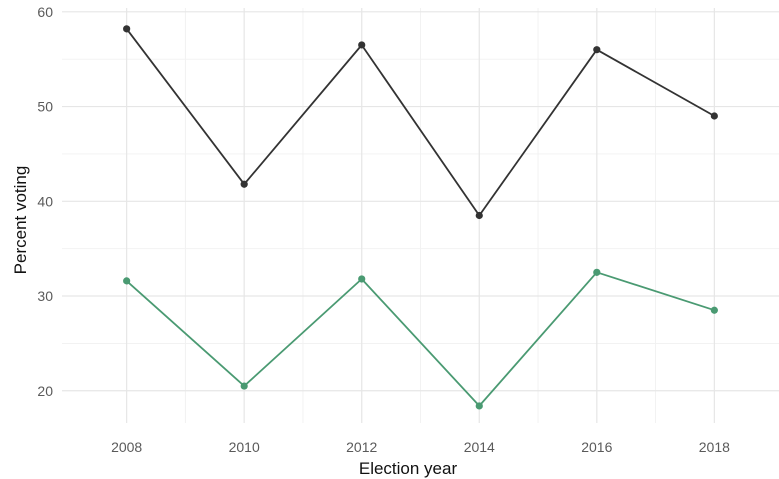  Describe the element at coordinates (479, 447) in the screenshot. I see `x-tick-label: 2014` at that location.